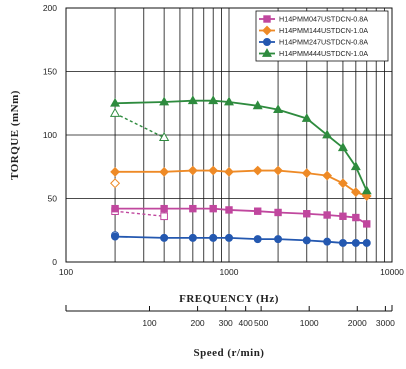  Describe the element at coordinates (323, 19) in the screenshot. I see `legend-label: H14PMM047USTDCN-0.8A` at that location.